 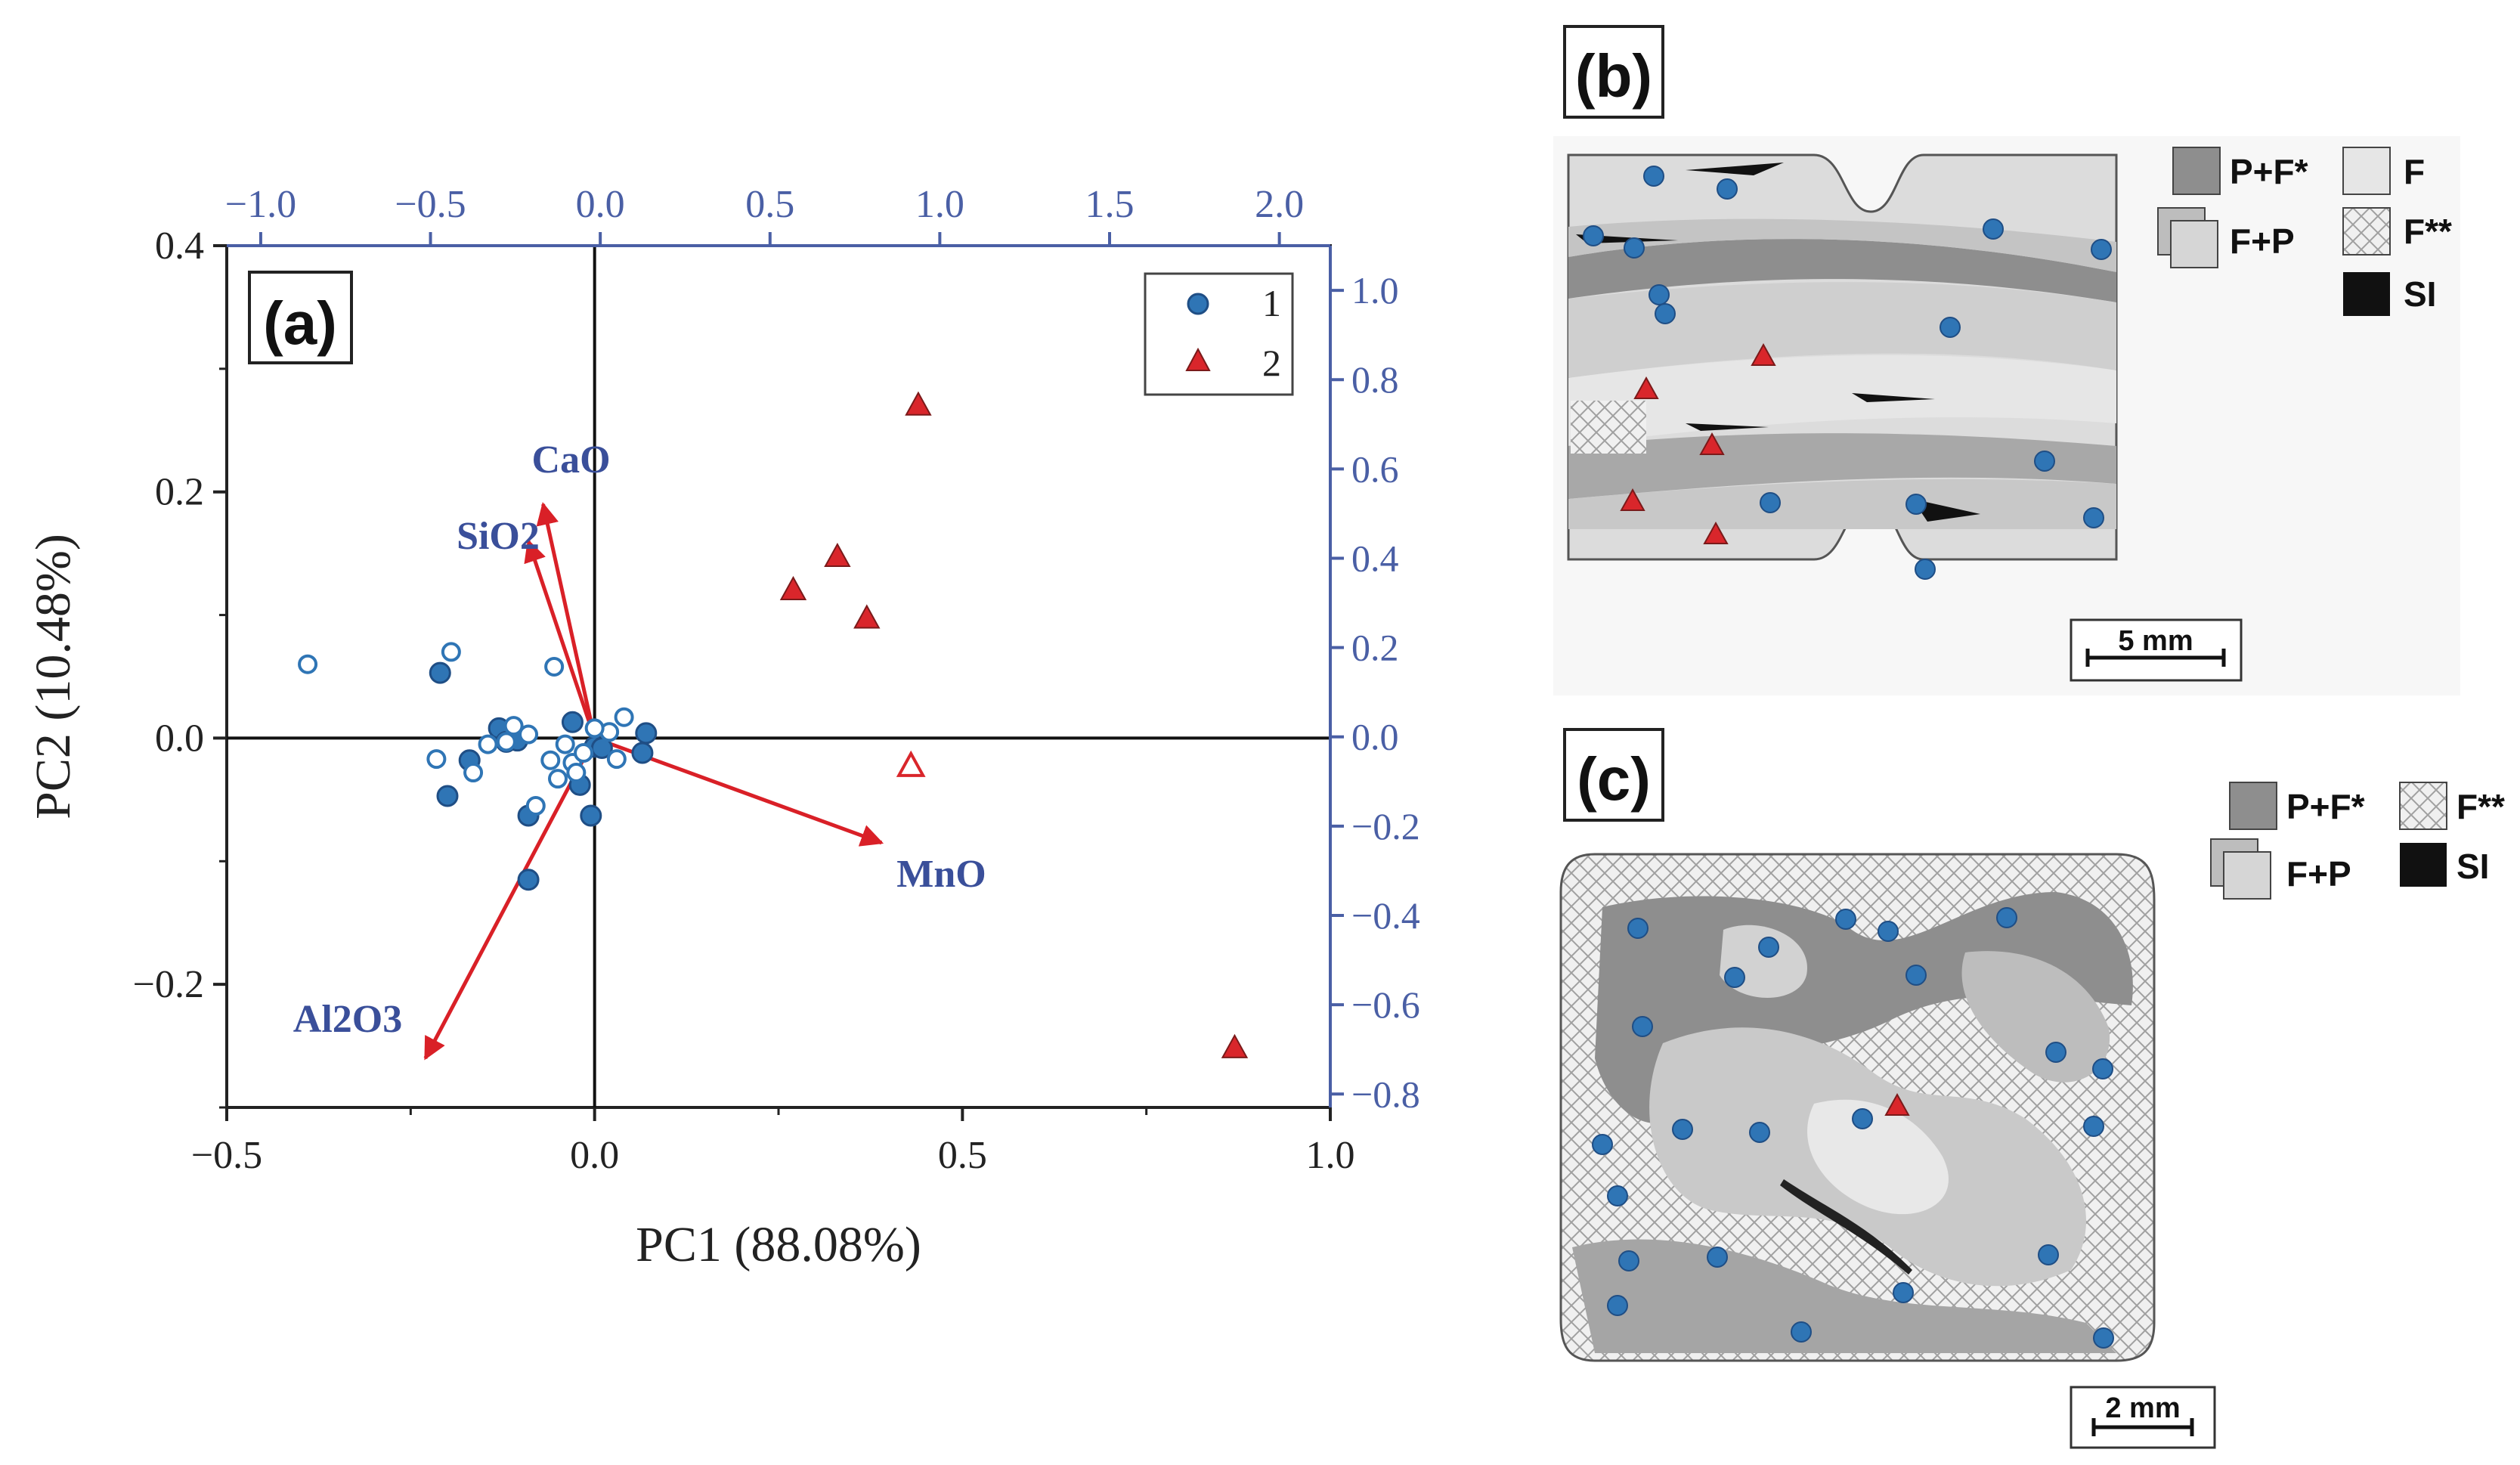 I want to click on top-axis-ticks: −1.0 −0.5 0.0 0.5 1.0 1.5 2.0, so click(x=777, y=215).